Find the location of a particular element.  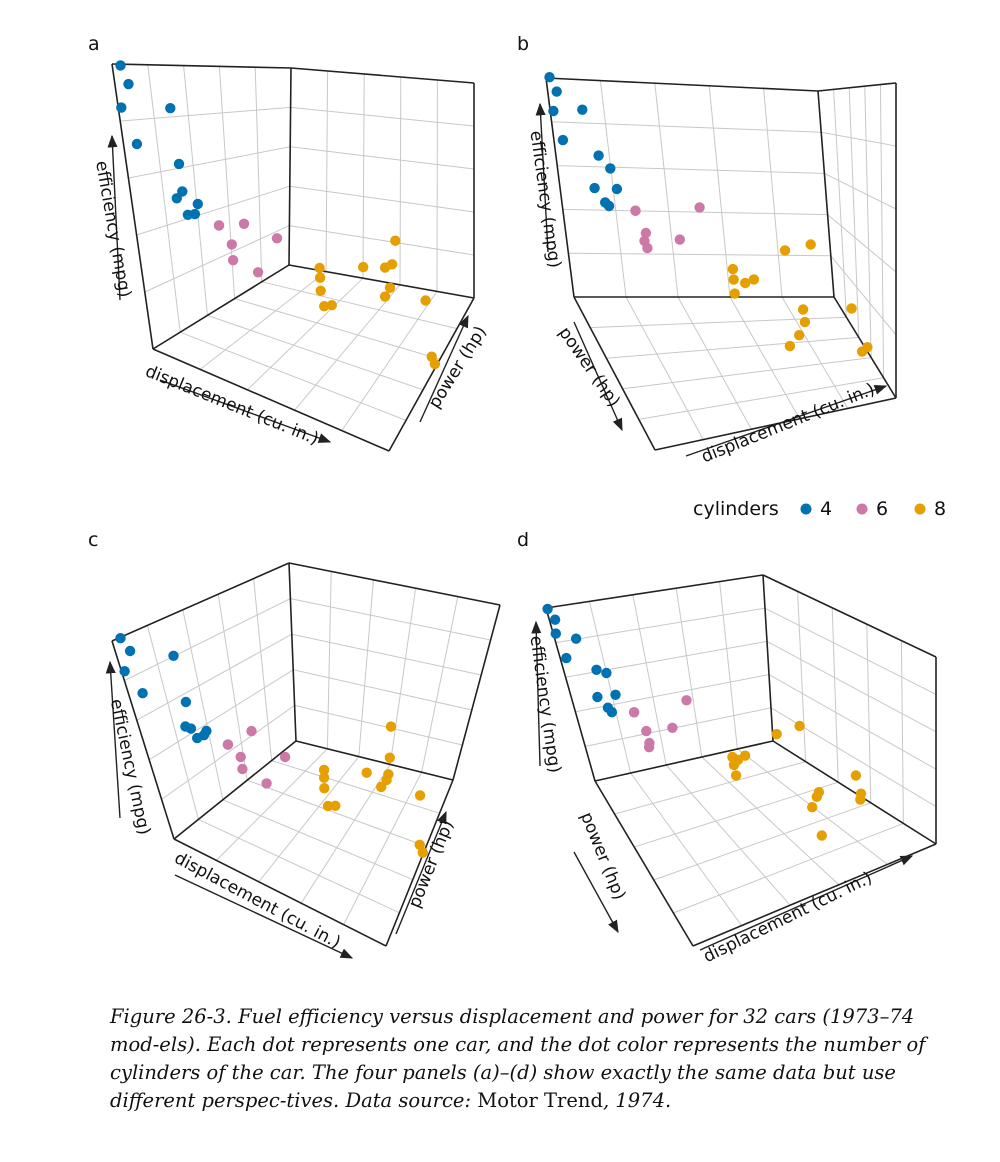

panel-letter-a: a is located at coordinates (94, 44).